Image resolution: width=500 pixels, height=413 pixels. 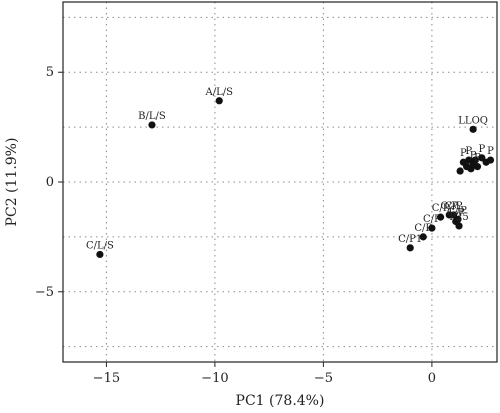 What do you see at coordinates (473, 120) in the screenshot?
I see `data-point-label: LLOQ` at bounding box center [473, 120].